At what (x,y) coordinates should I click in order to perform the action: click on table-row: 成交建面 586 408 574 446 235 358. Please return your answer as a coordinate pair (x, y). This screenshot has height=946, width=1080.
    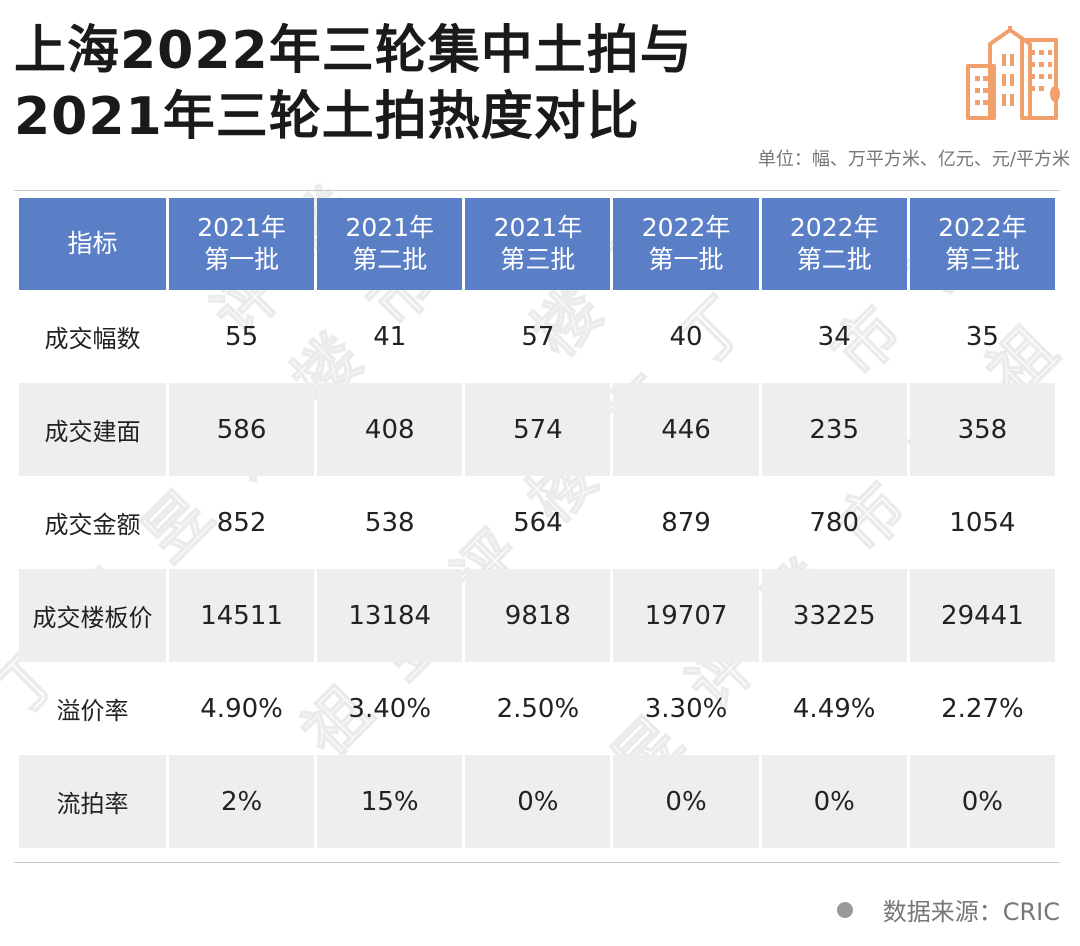
    Looking at the image, I should click on (537, 429).